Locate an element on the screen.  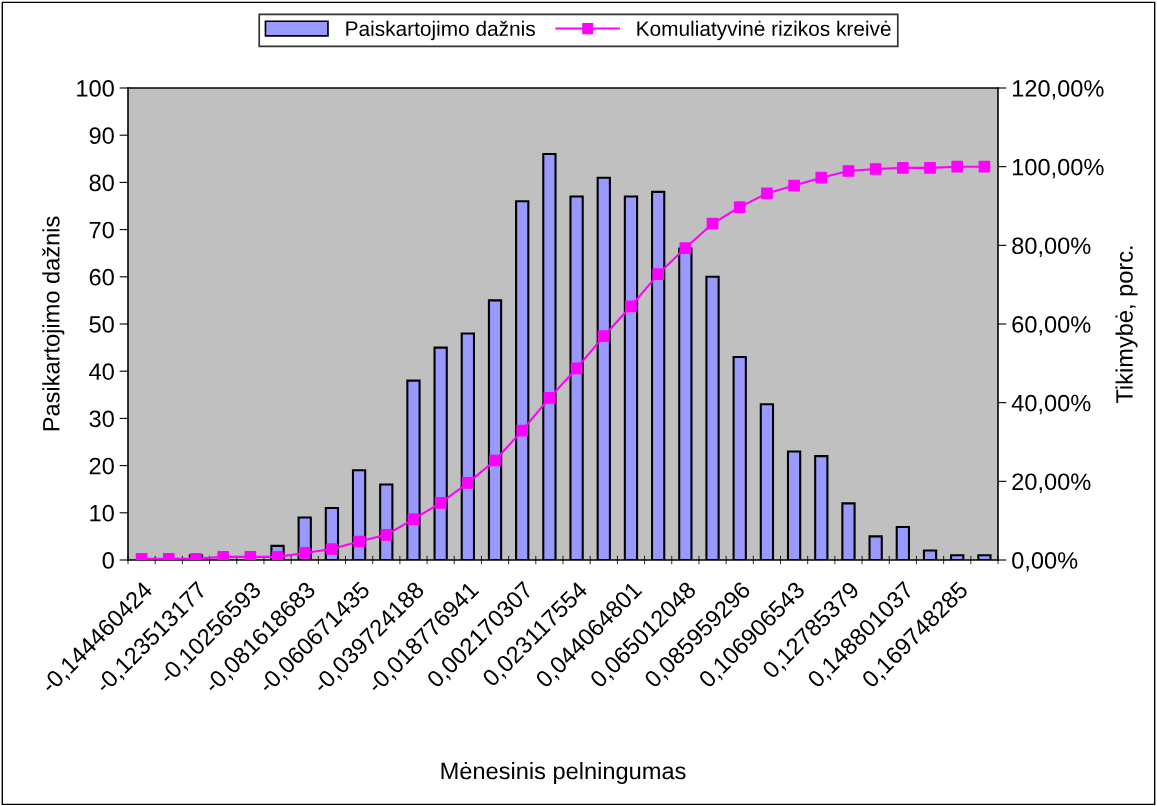
y-tick-label: 40 is located at coordinates (101, 371).